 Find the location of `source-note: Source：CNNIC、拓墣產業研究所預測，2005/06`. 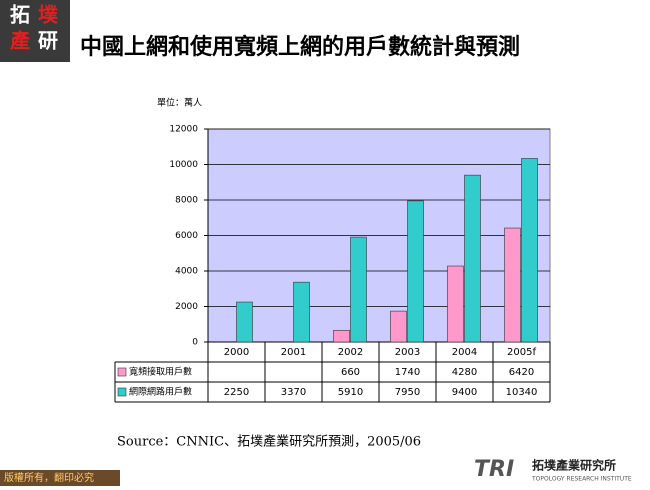

source-note: Source：CNNIC、拓墣產業研究所預測，2005/06 is located at coordinates (269, 442).